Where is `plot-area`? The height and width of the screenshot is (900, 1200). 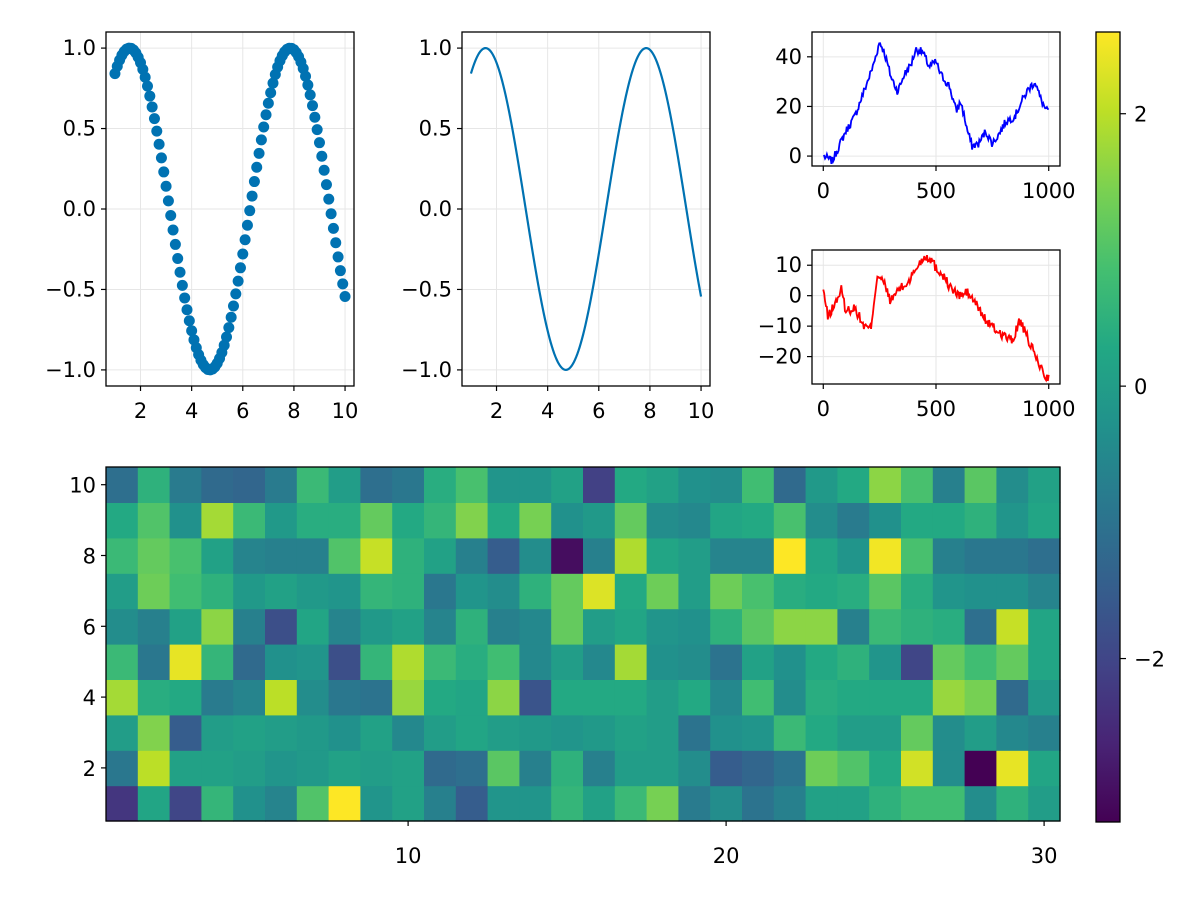
plot-area is located at coordinates (230, 209).